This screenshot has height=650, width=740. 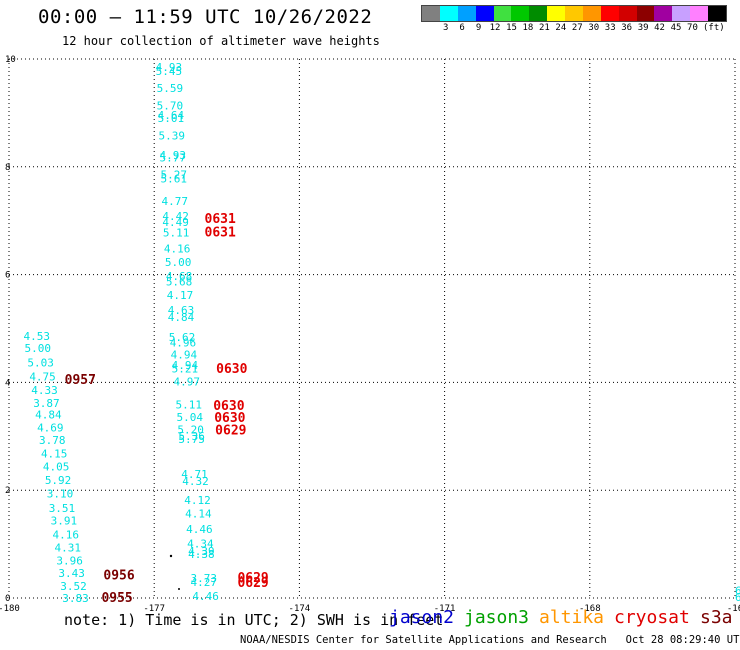 I want to click on color-scale-label: 39, so click(x=643, y=28).